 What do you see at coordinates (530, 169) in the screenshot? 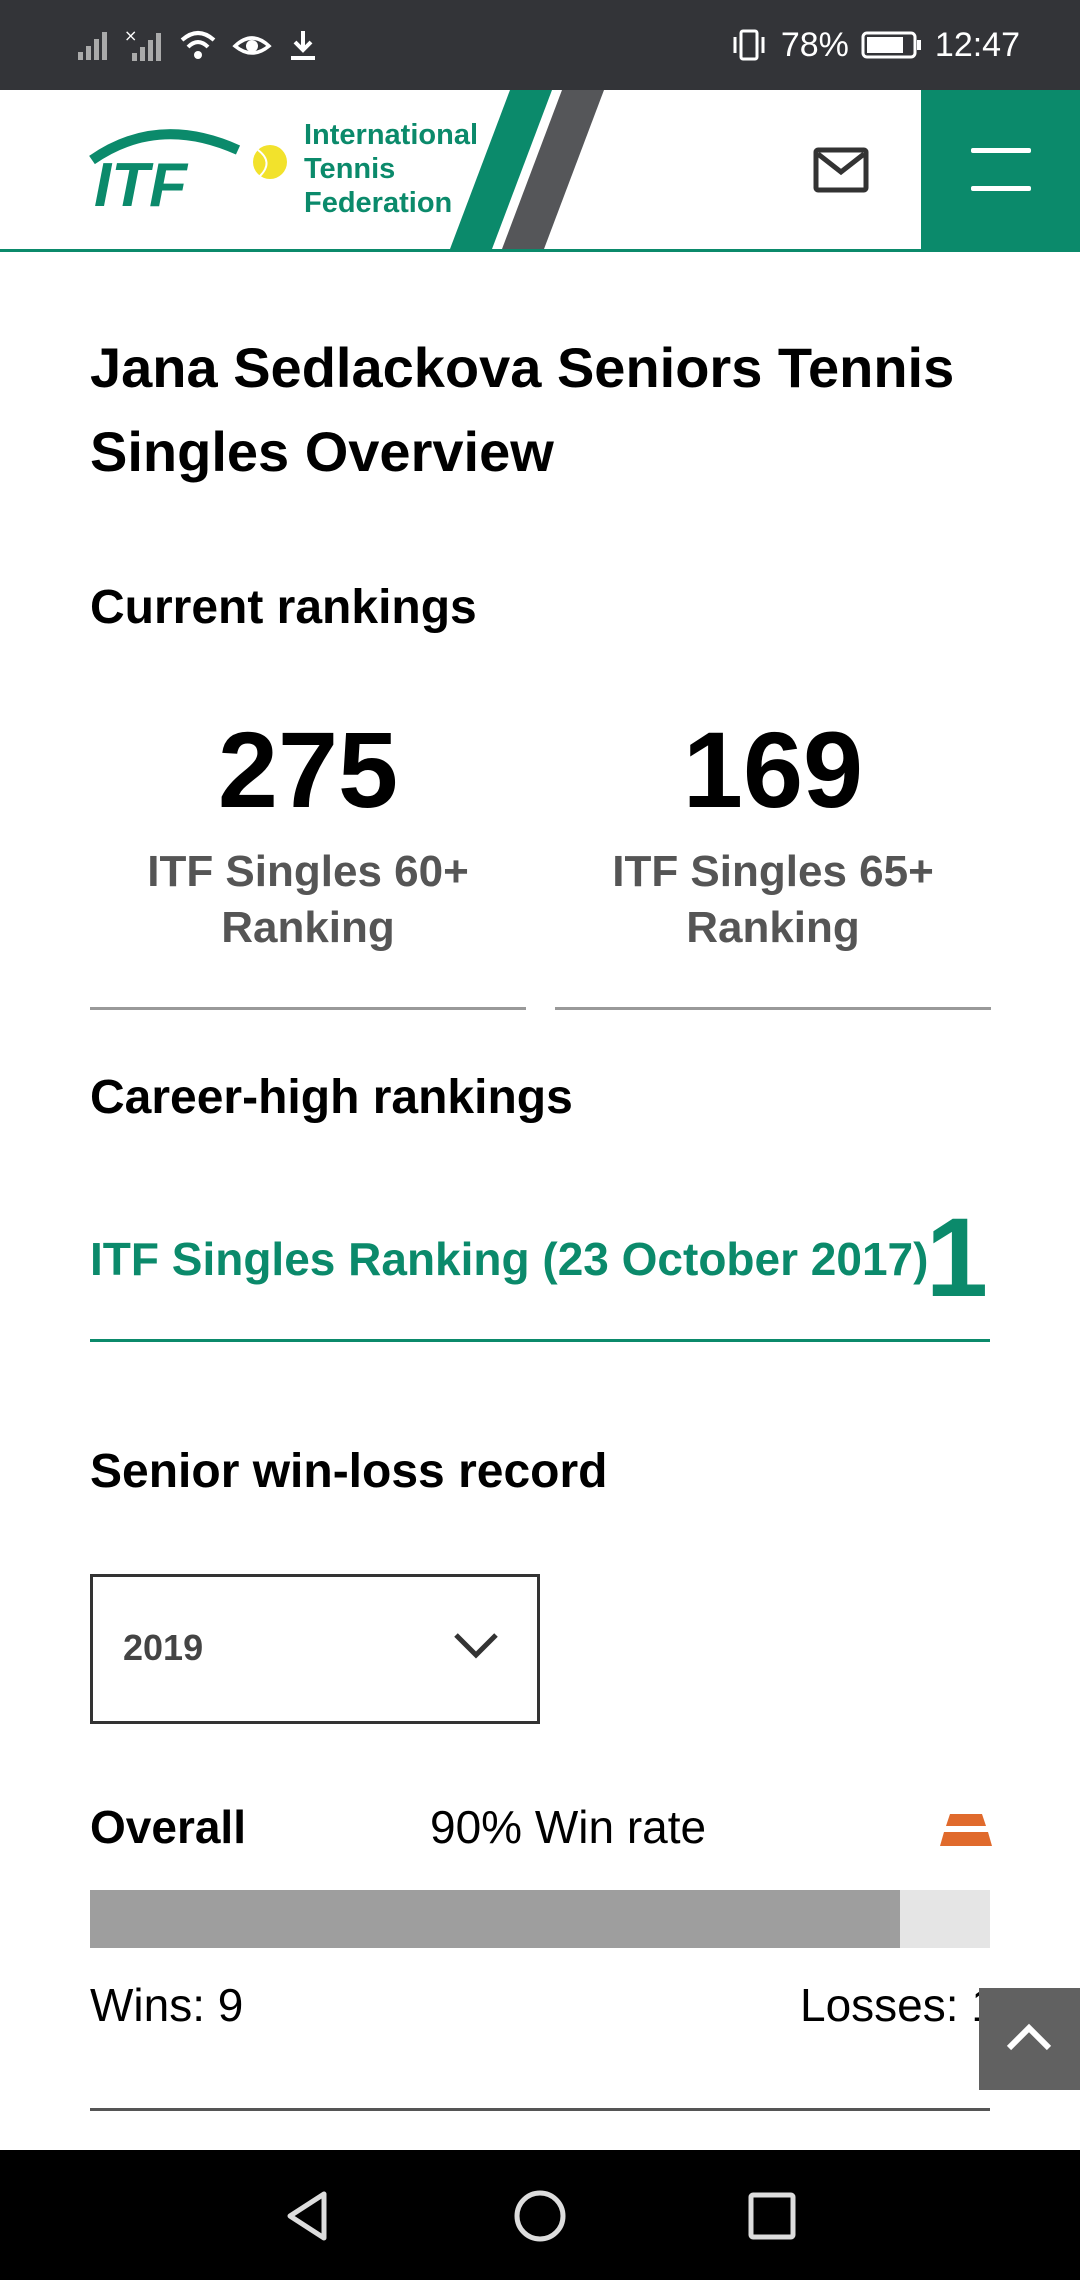
I see `header-stripes` at bounding box center [530, 169].